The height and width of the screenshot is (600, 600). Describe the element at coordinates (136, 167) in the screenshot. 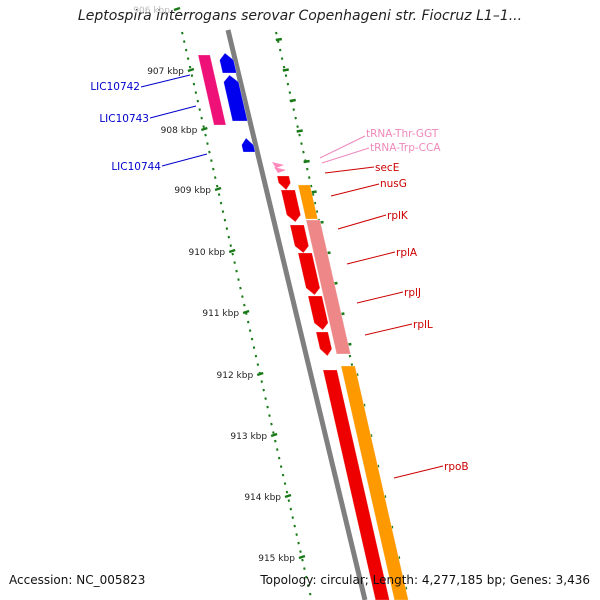

I see `gene-label-LIC10744: LIC10744` at that location.